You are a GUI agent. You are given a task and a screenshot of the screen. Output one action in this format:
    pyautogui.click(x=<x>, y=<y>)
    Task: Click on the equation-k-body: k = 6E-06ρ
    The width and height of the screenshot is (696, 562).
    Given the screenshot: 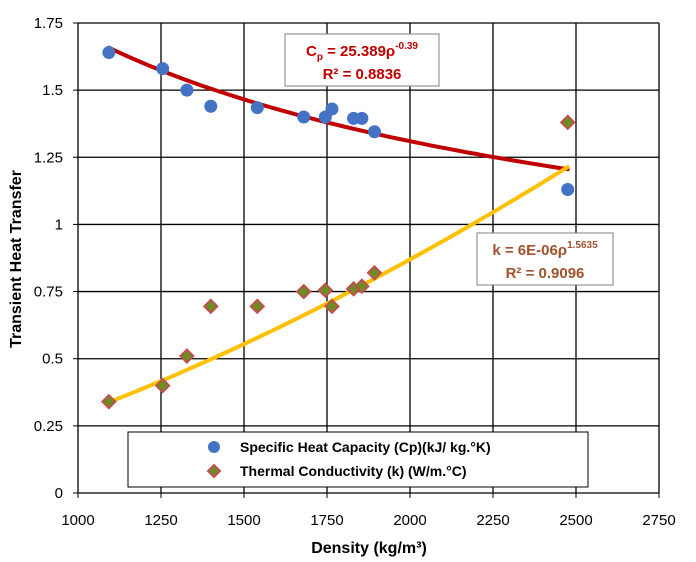 What is the action you would take?
    pyautogui.click(x=529, y=250)
    